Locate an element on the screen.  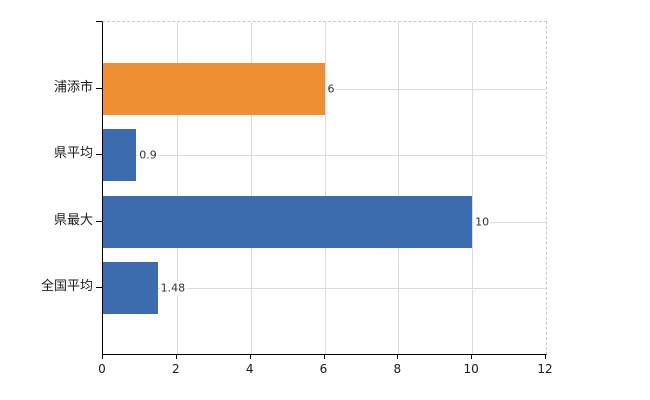
x-axis-tick-label: 12 is located at coordinates (545, 369).